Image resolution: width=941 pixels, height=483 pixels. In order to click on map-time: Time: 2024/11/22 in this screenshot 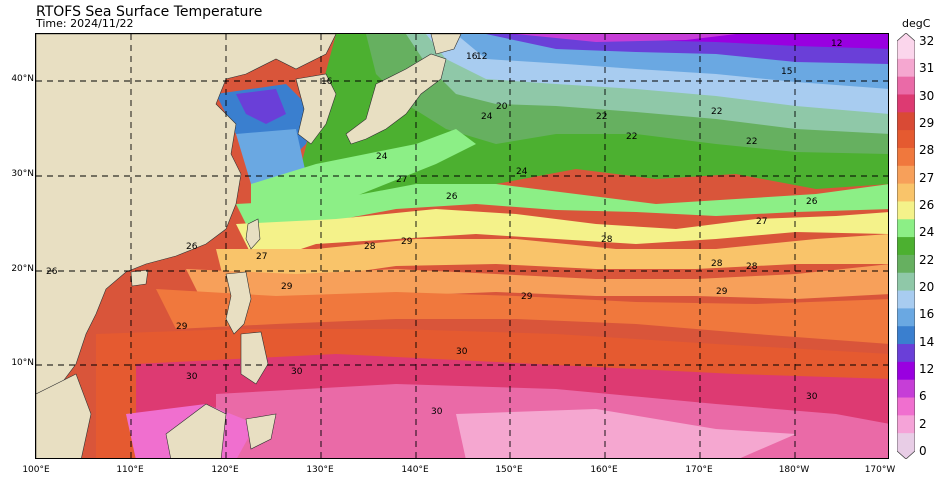, I will do `click(85, 23)`.